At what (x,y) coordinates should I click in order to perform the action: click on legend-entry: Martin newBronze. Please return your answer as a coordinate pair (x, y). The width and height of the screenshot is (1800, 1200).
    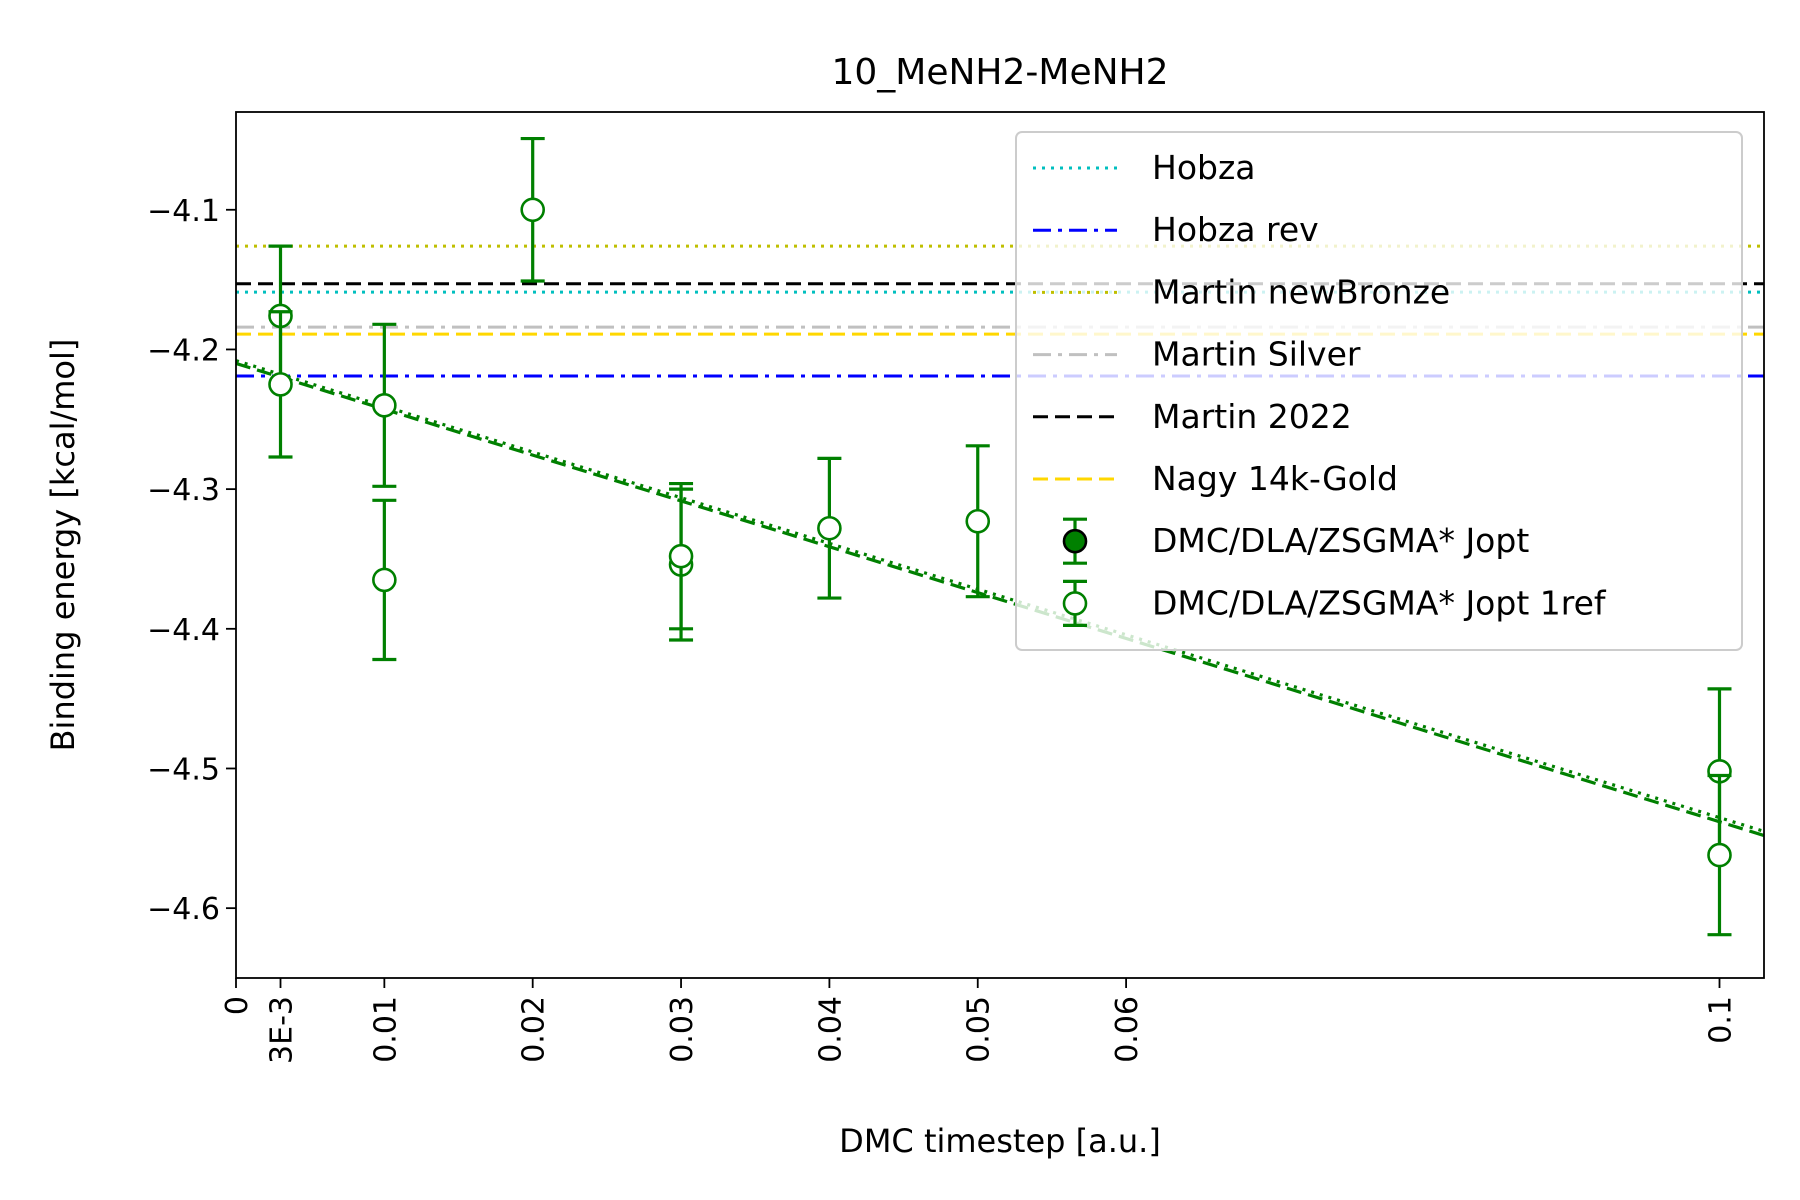
    Looking at the image, I should click on (1241, 291).